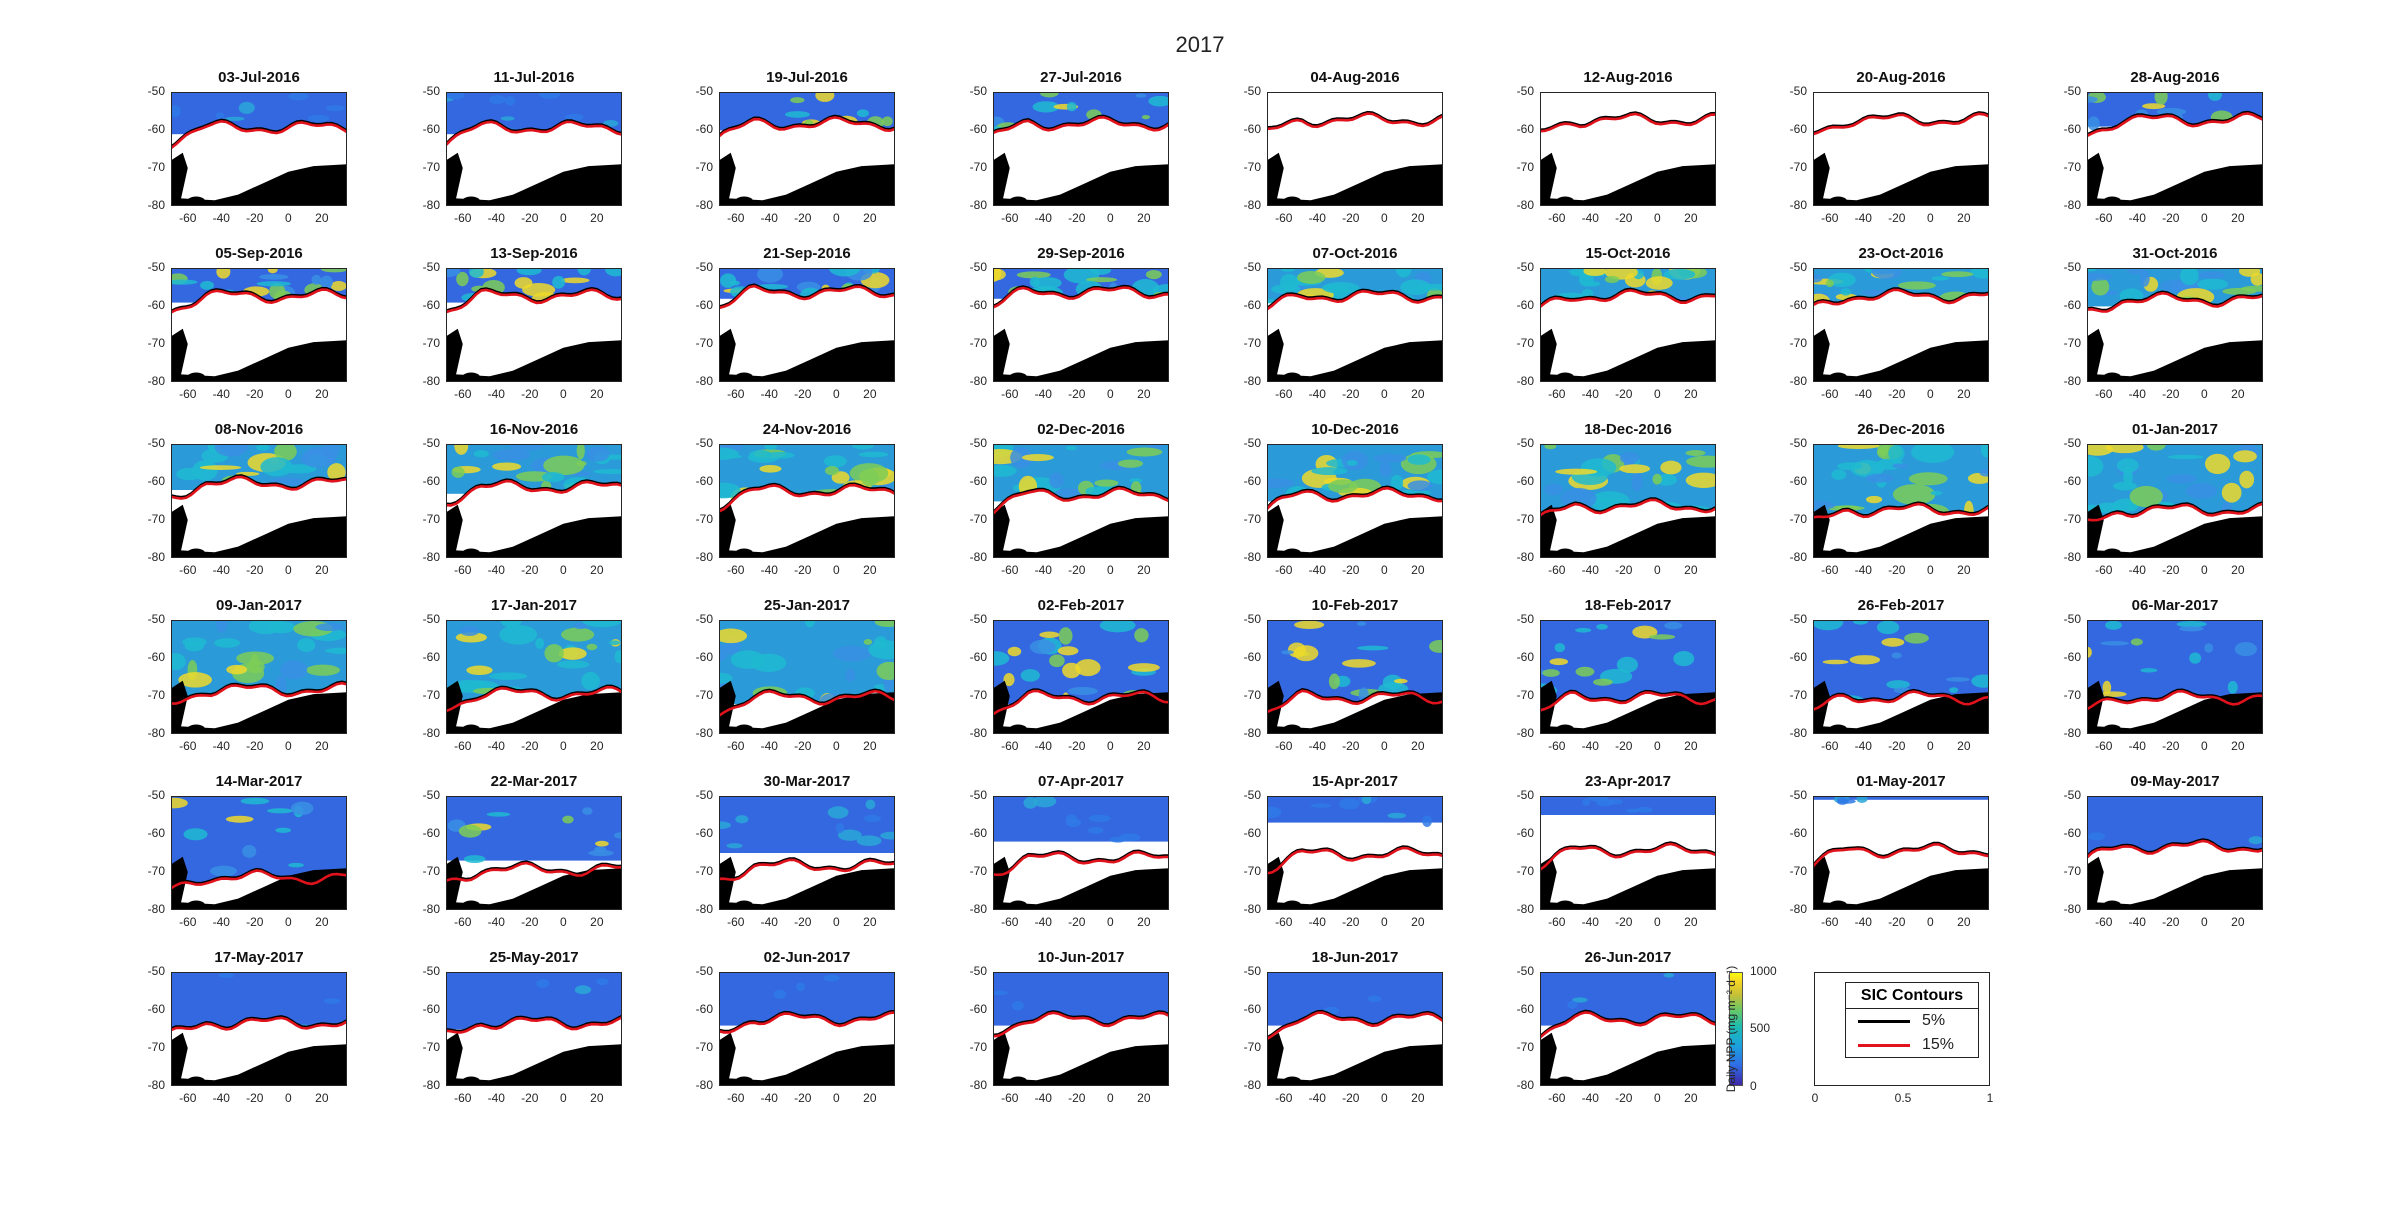 The height and width of the screenshot is (1206, 2400). Describe the element at coordinates (807, 77) in the screenshot. I see `panel-title: 19-Jul-2016` at that location.